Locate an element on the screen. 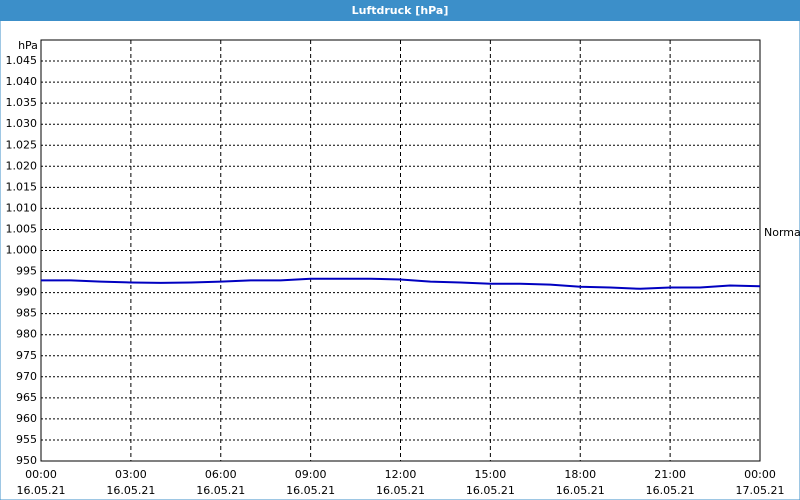 This screenshot has width=800, height=500. x-tick-label: 12:00 is located at coordinates (401, 474).